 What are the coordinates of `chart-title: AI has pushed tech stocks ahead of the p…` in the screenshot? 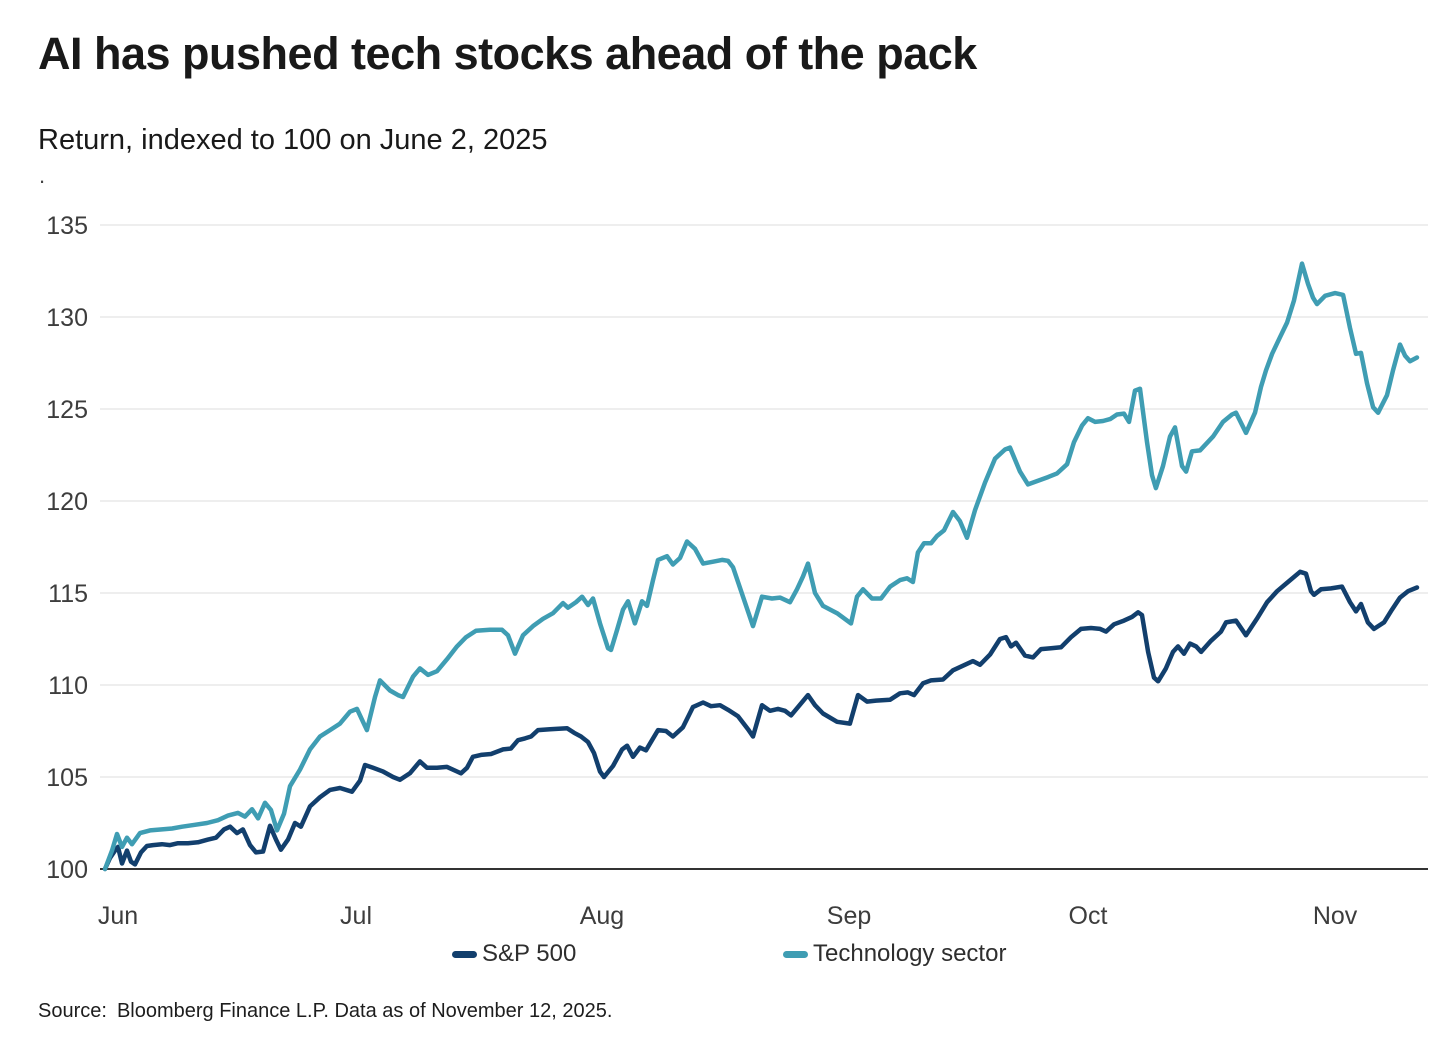 It's located at (507, 53).